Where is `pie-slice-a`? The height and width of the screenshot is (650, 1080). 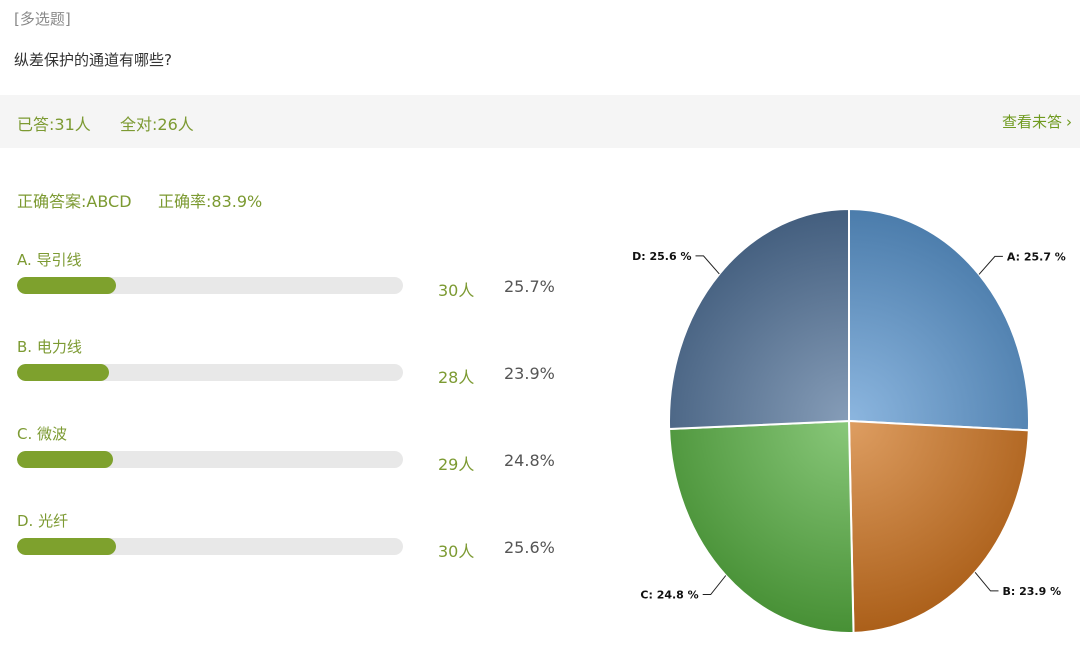 pie-slice-a is located at coordinates (939, 319).